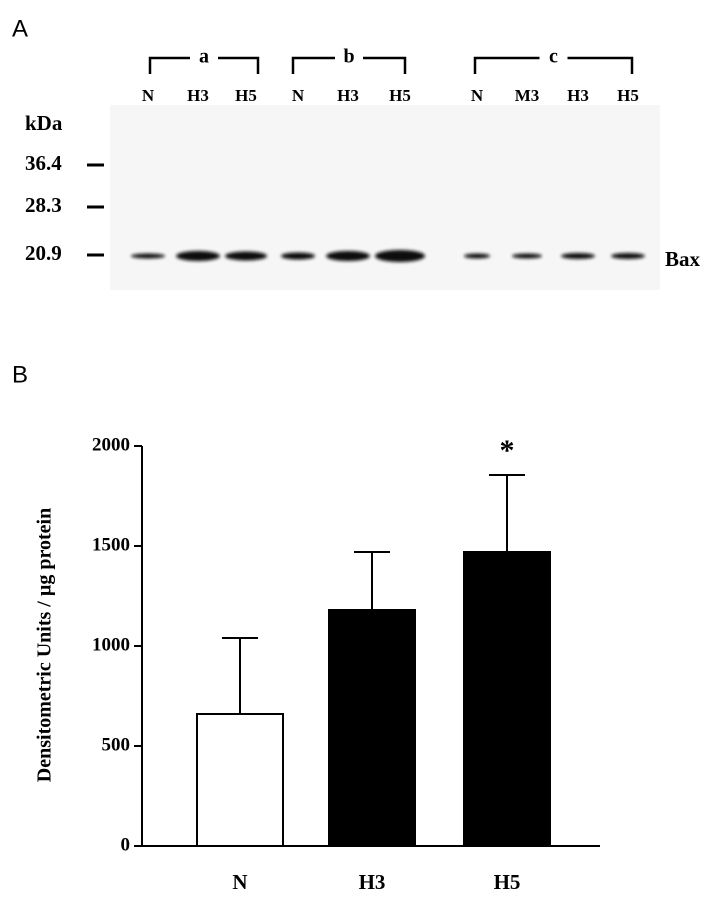 This screenshot has height=899, width=728. What do you see at coordinates (43, 163) in the screenshot?
I see `marker-label: 36.4` at bounding box center [43, 163].